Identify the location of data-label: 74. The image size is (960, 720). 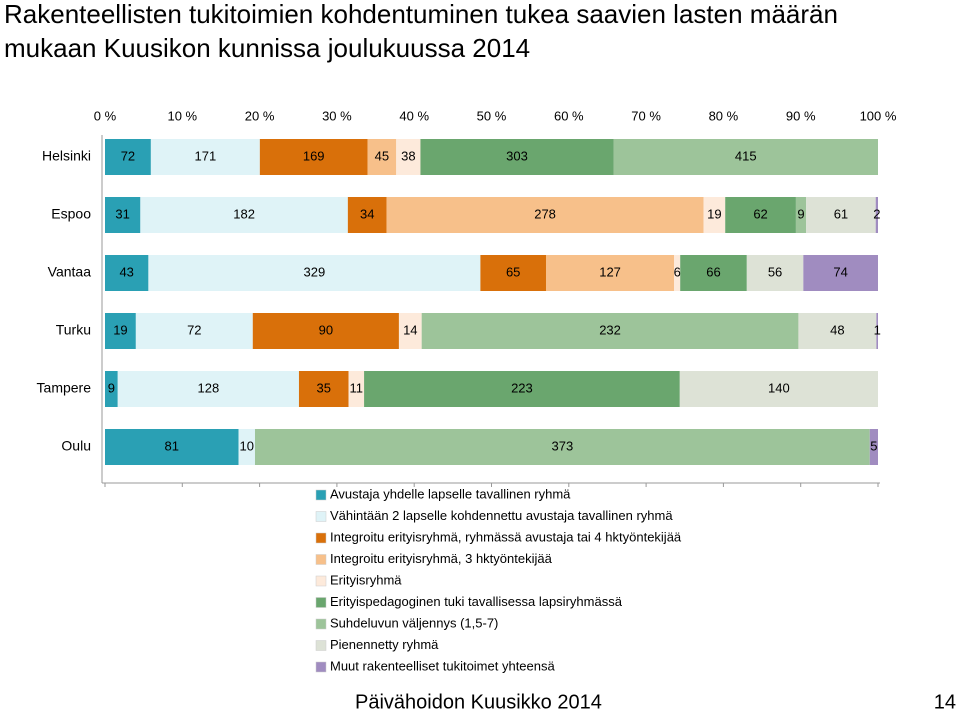
(840, 271).